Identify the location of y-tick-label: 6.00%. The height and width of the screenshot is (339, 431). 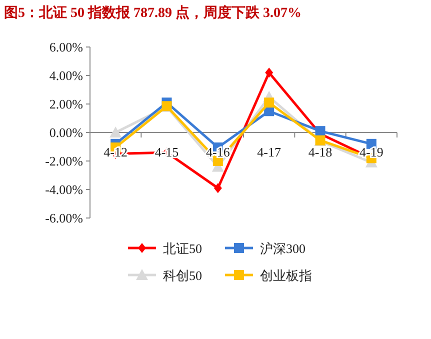
(66, 47).